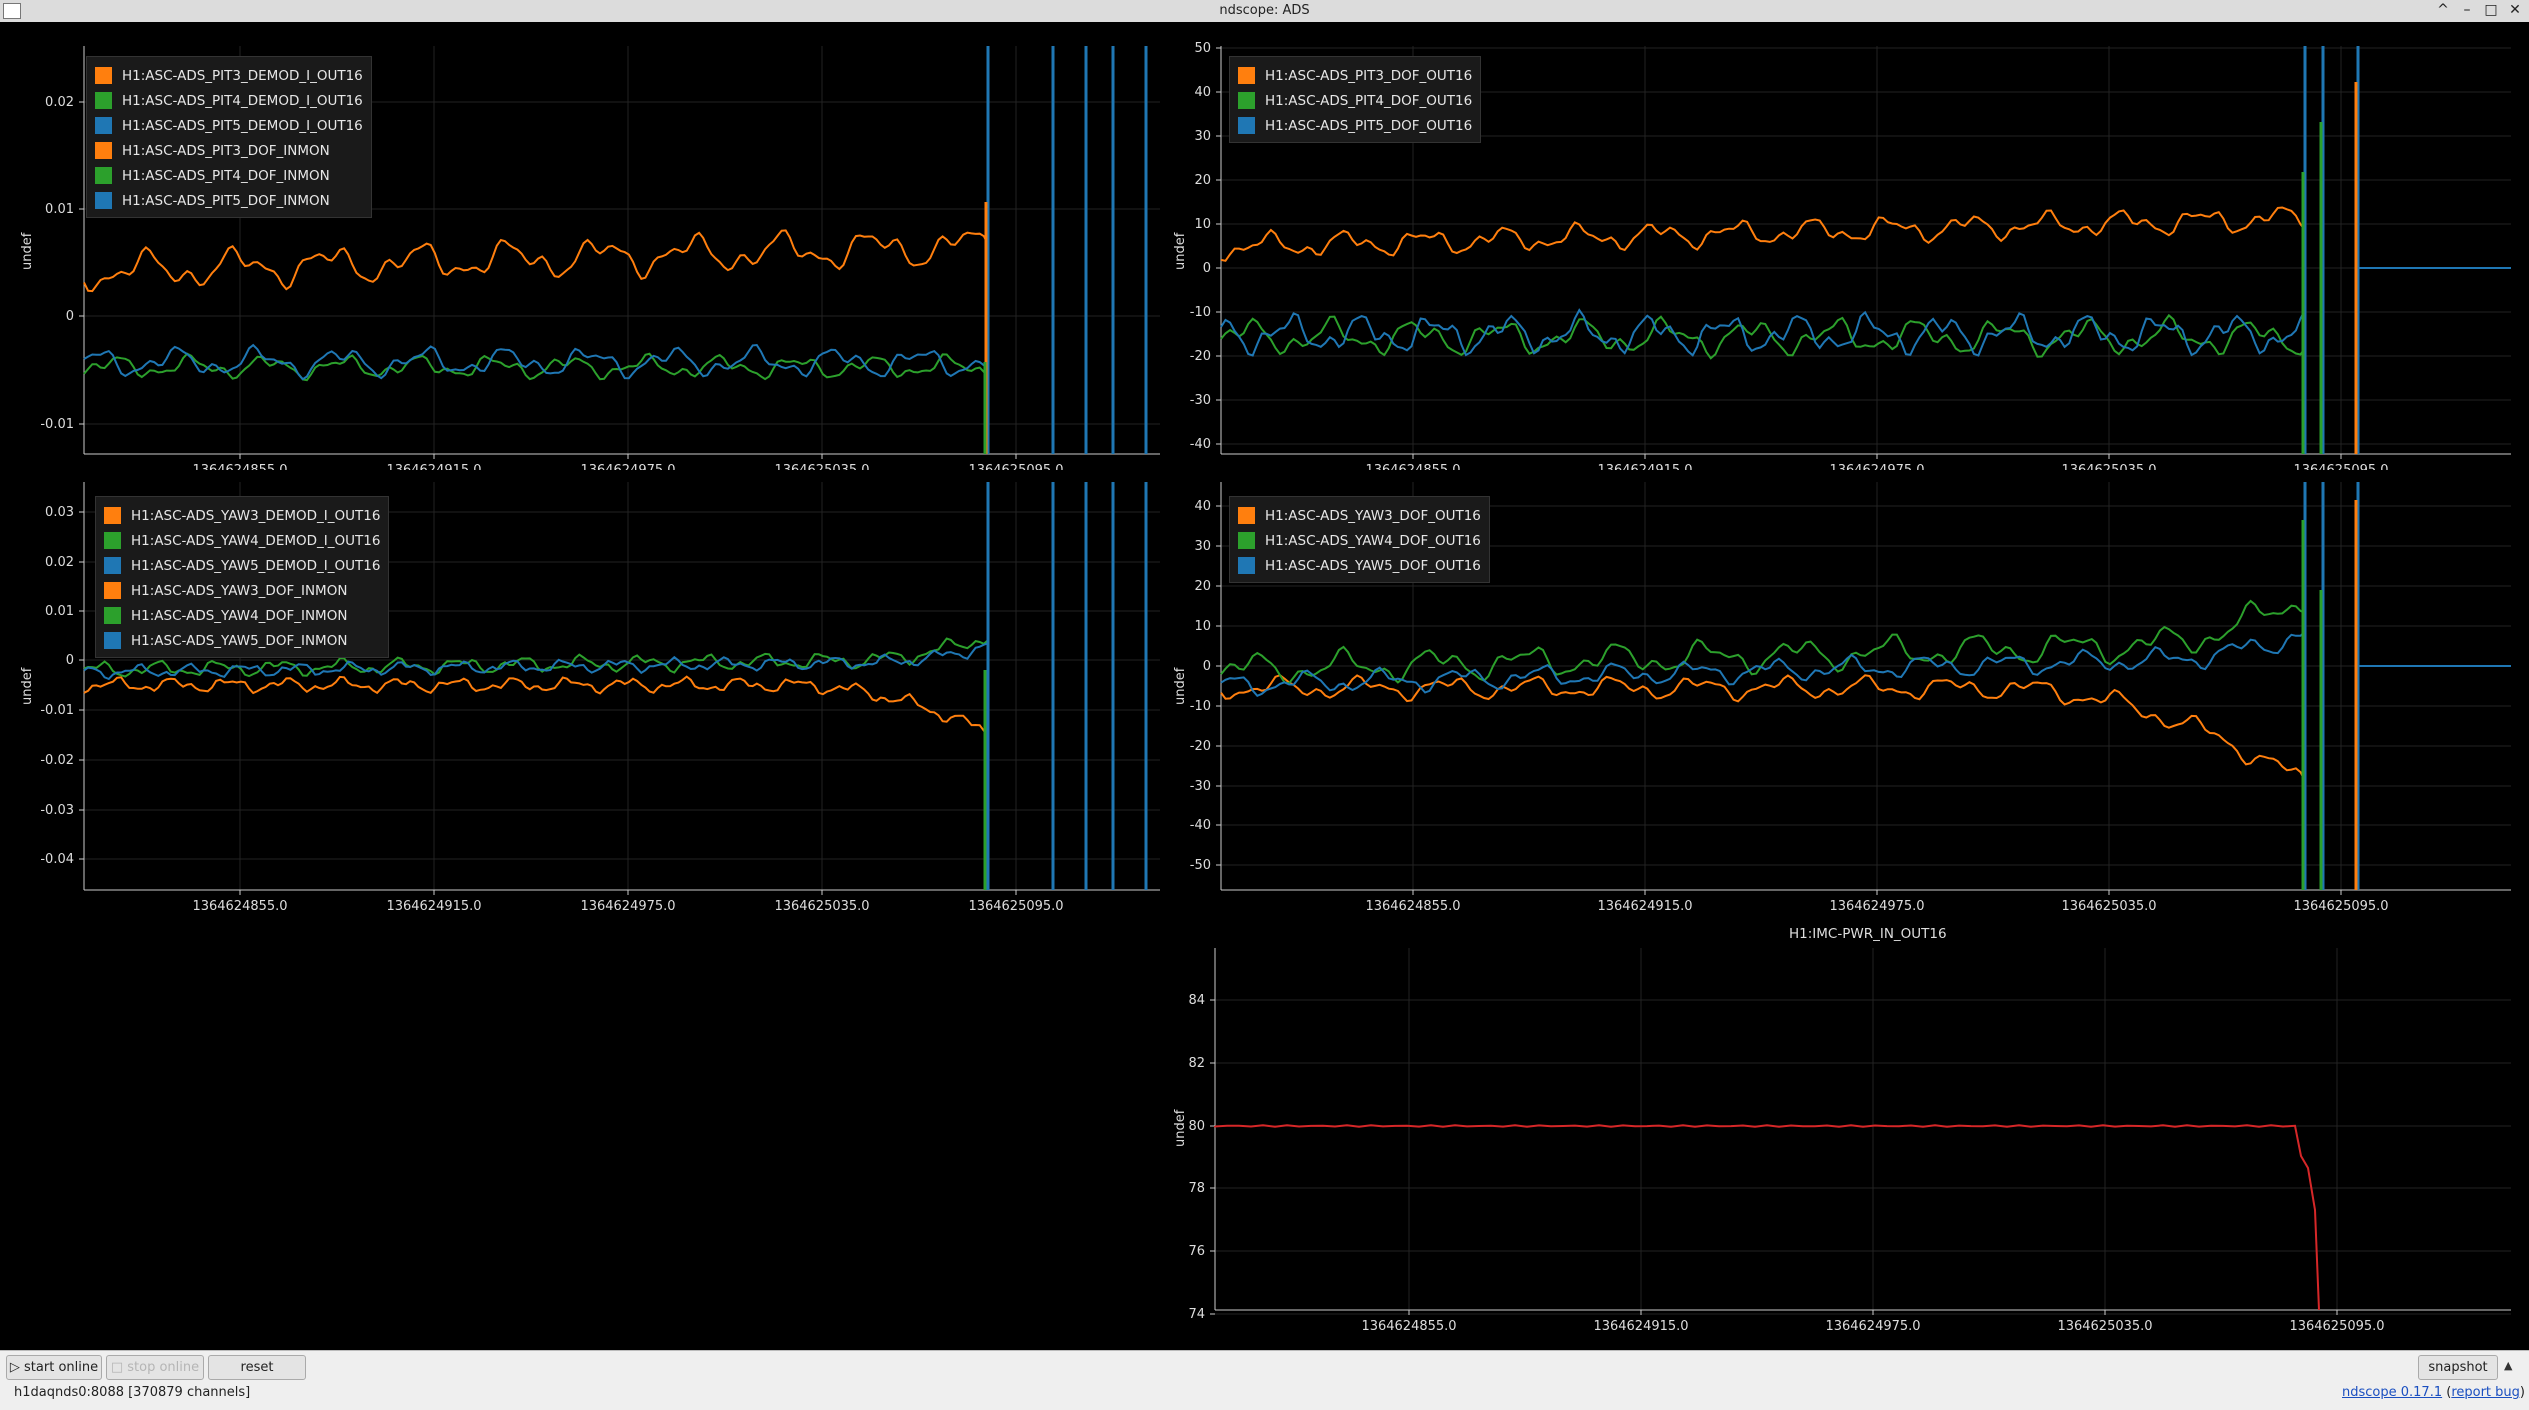 This screenshot has width=2529, height=1410. I want to click on snapshot-button: snapshot, so click(2458, 1367).